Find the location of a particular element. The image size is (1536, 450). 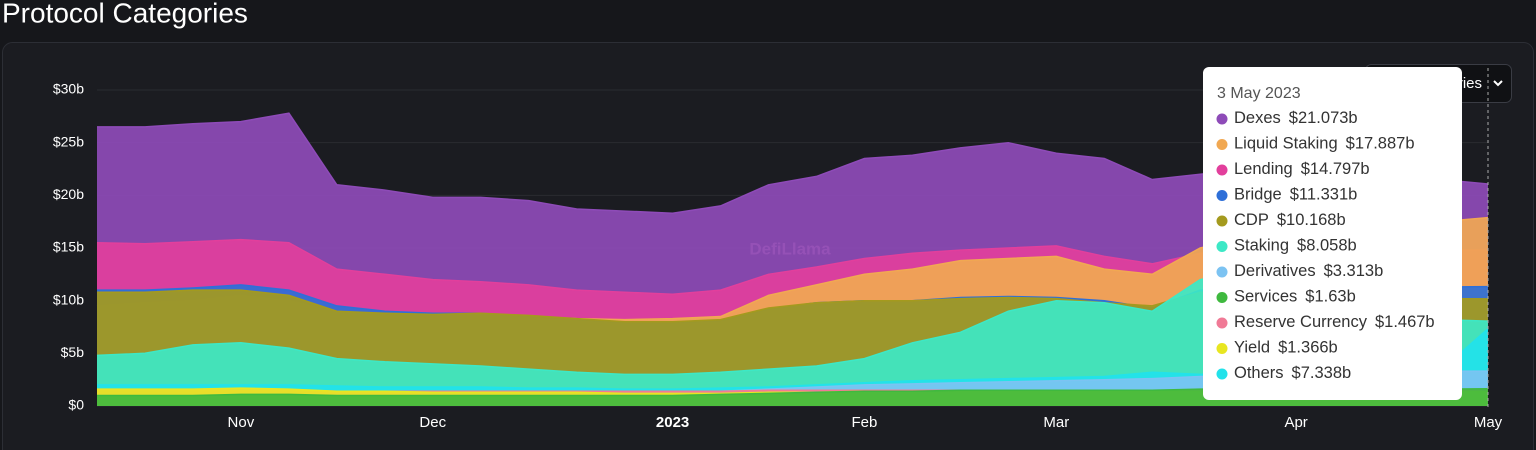

legend-entry: Others $7.338b is located at coordinates (1292, 373).